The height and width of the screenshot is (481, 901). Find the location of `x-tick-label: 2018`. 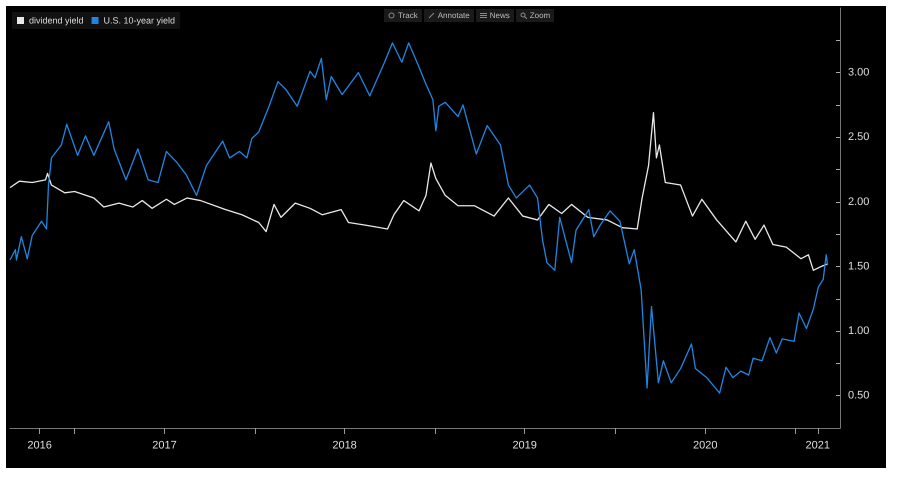

x-tick-label: 2018 is located at coordinates (344, 446).